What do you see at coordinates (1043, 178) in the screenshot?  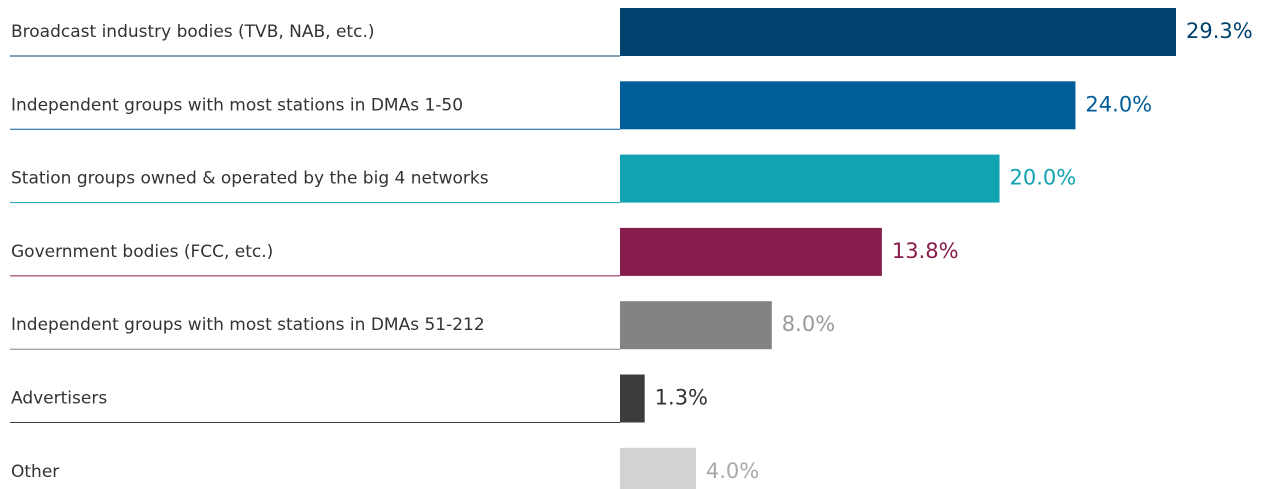 I see `value-label: 20.0%` at bounding box center [1043, 178].